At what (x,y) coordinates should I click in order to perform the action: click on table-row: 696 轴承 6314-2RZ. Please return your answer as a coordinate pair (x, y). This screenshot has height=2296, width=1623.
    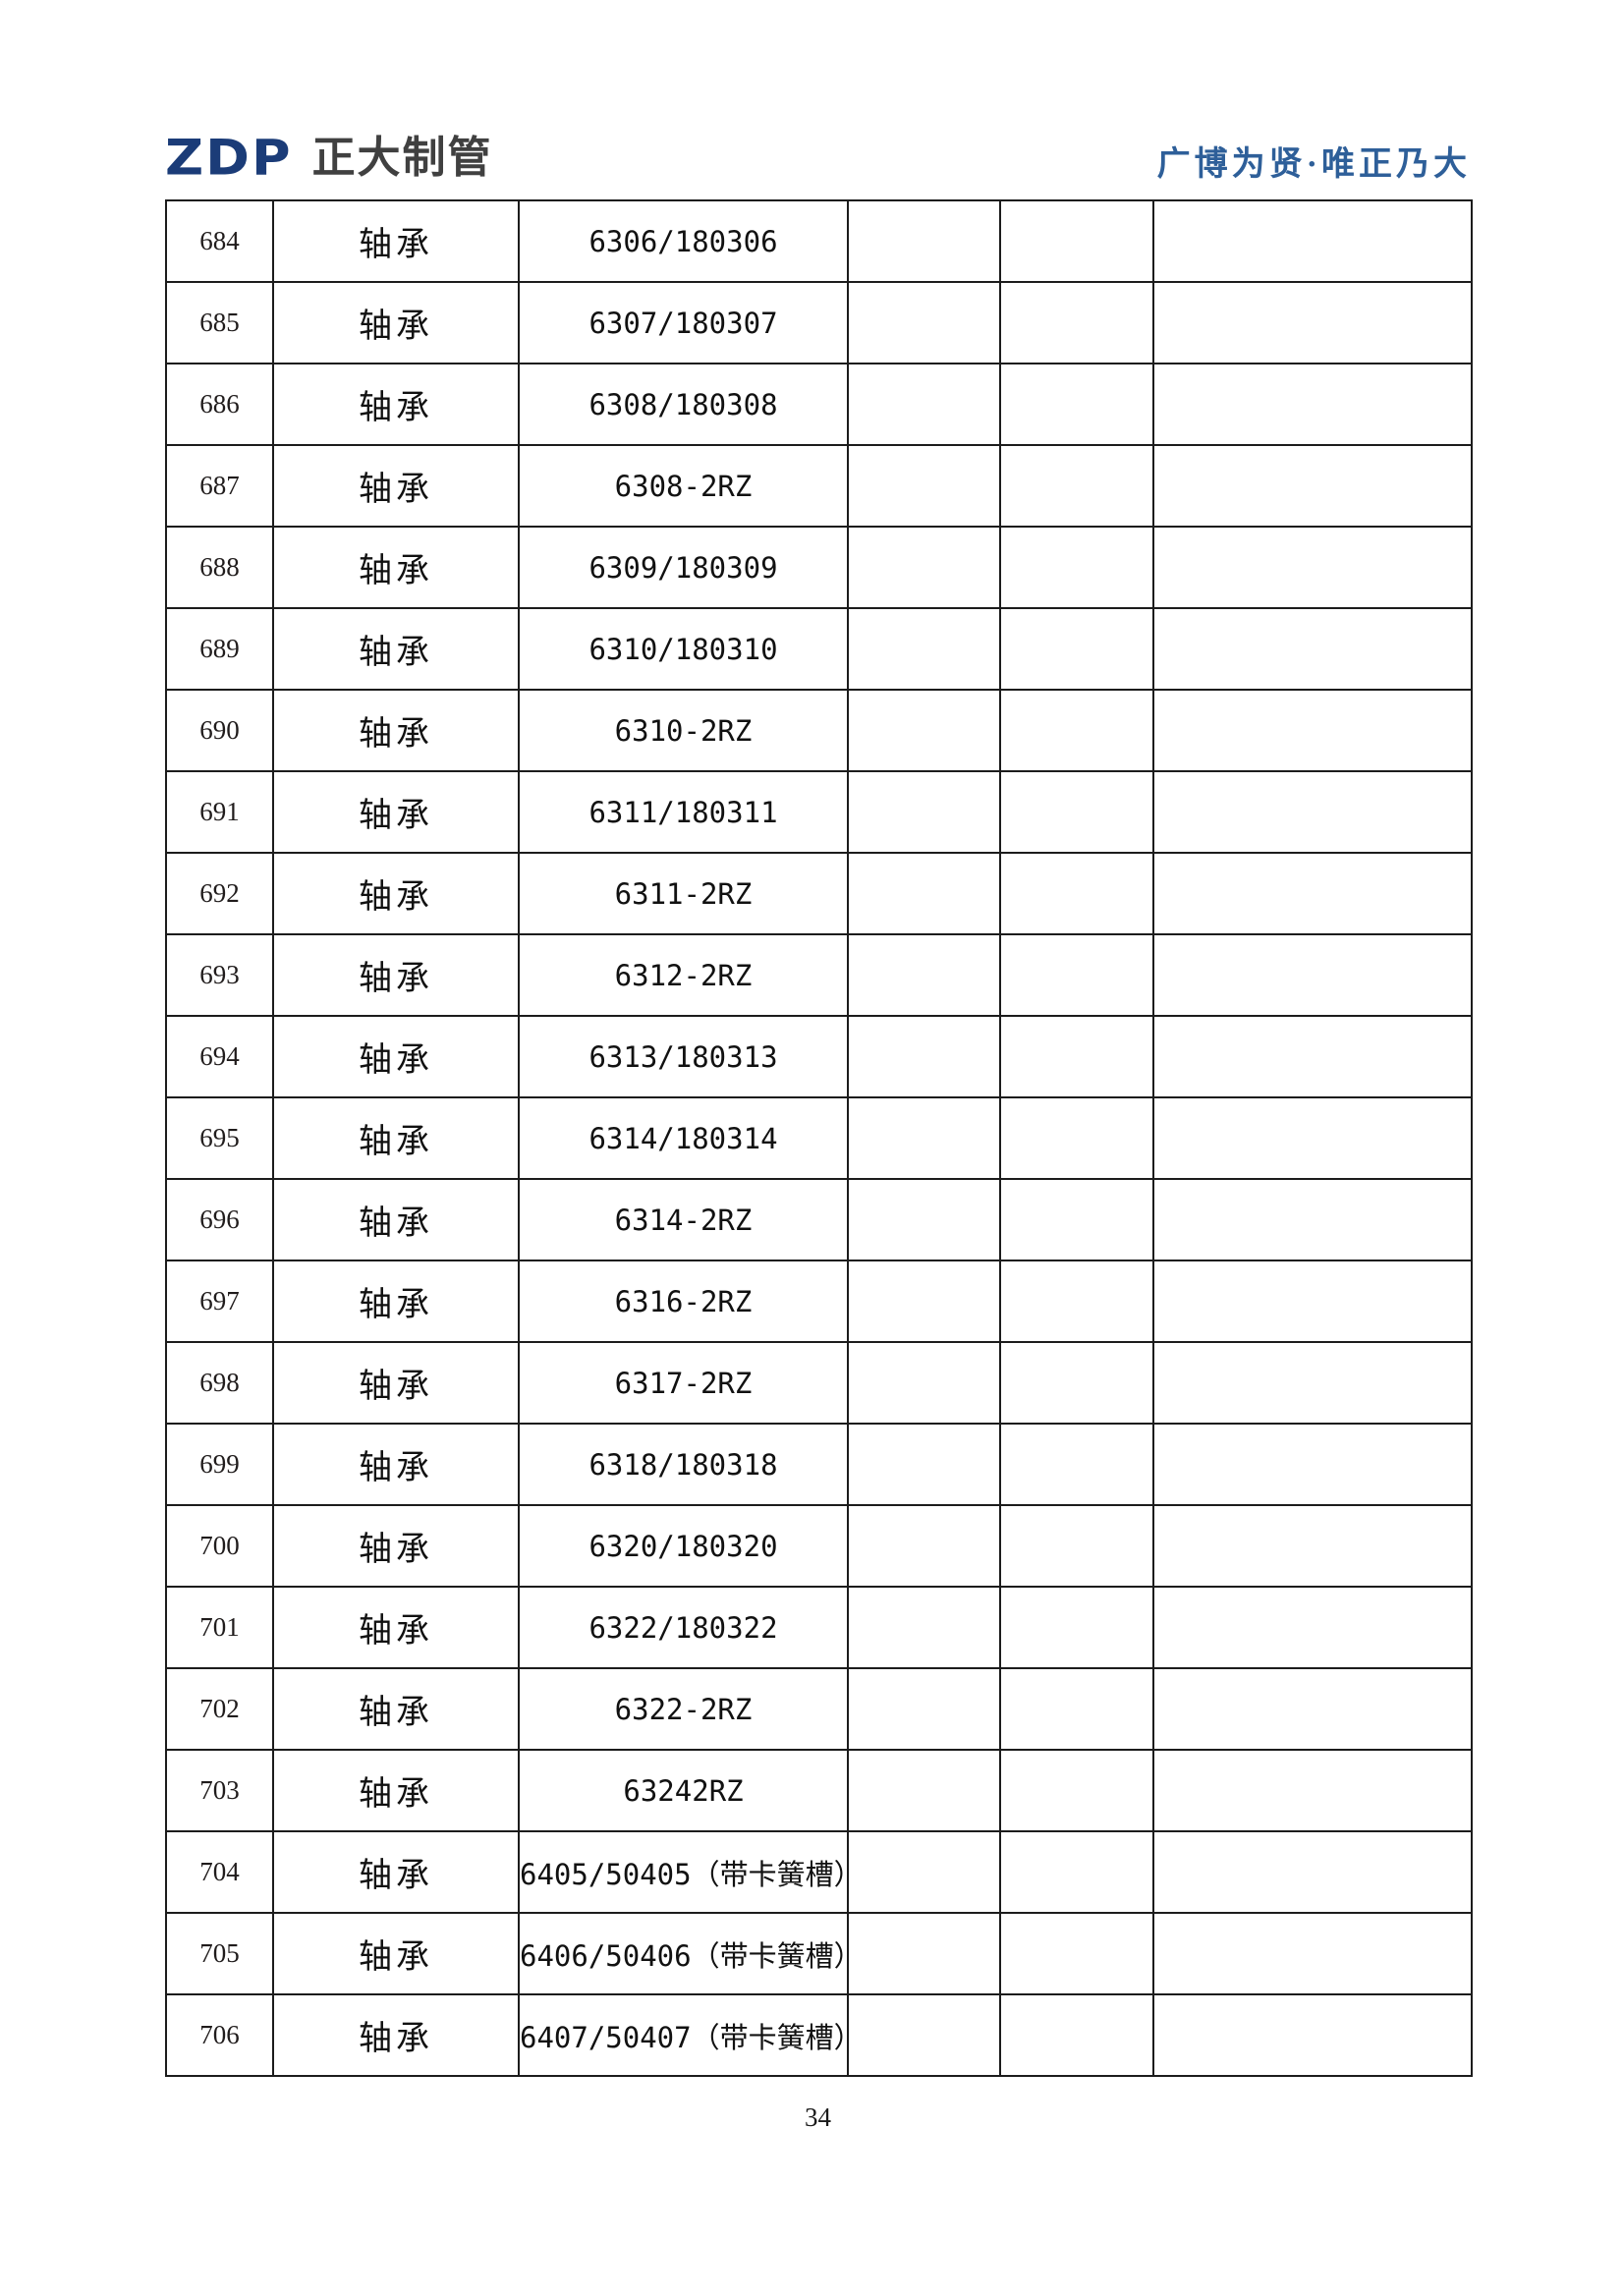
    Looking at the image, I should click on (819, 1219).